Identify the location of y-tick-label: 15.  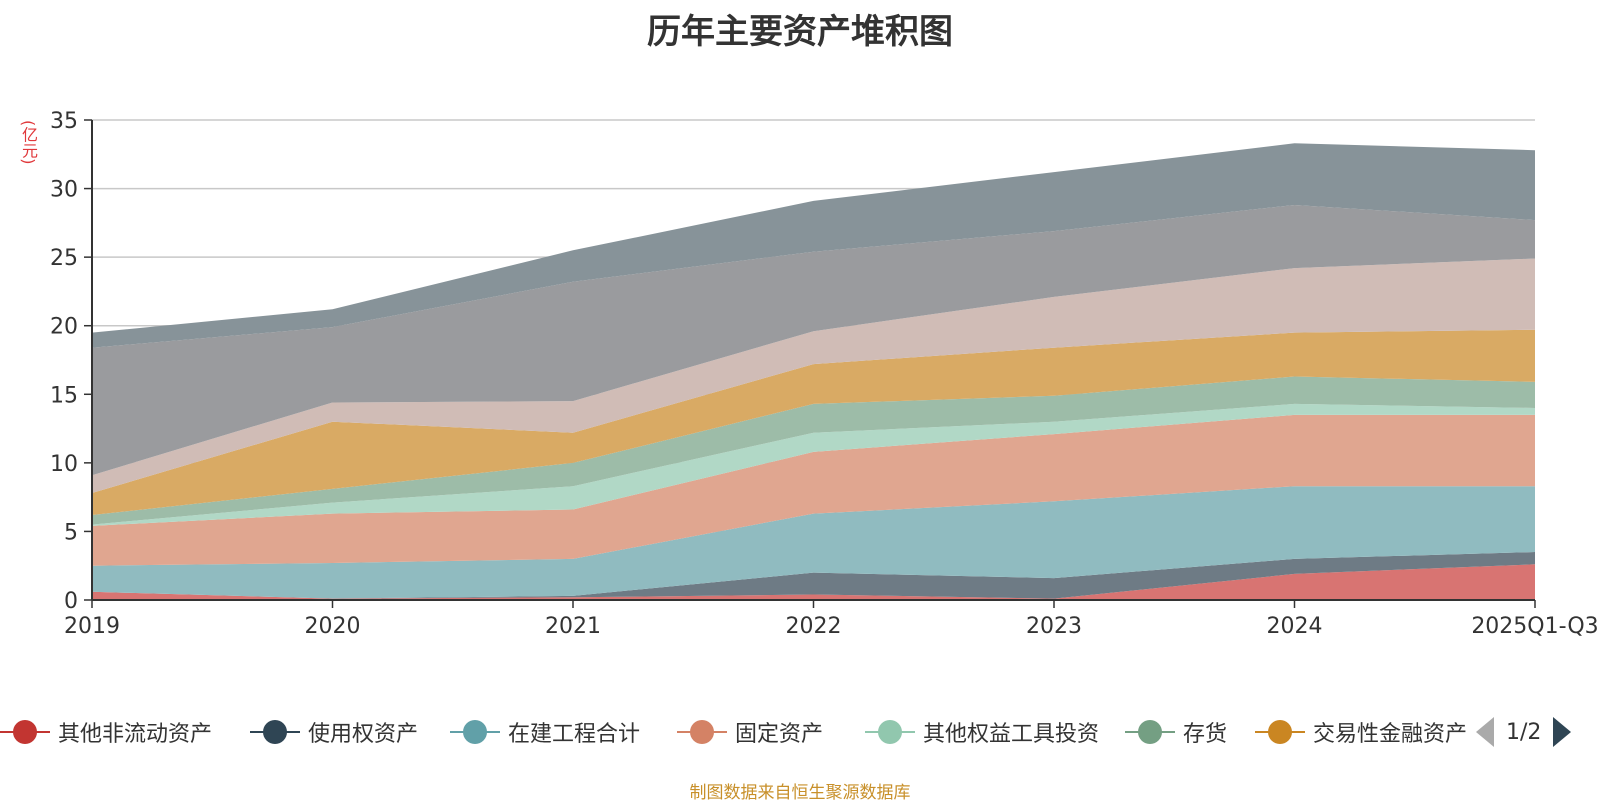
(64, 395).